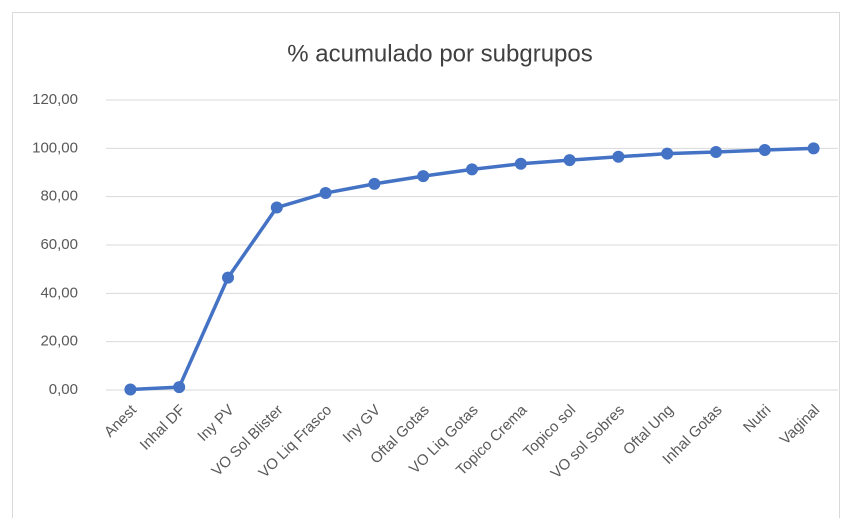 The width and height of the screenshot is (851, 518). I want to click on y-tick-label: 0,00, so click(63, 389).